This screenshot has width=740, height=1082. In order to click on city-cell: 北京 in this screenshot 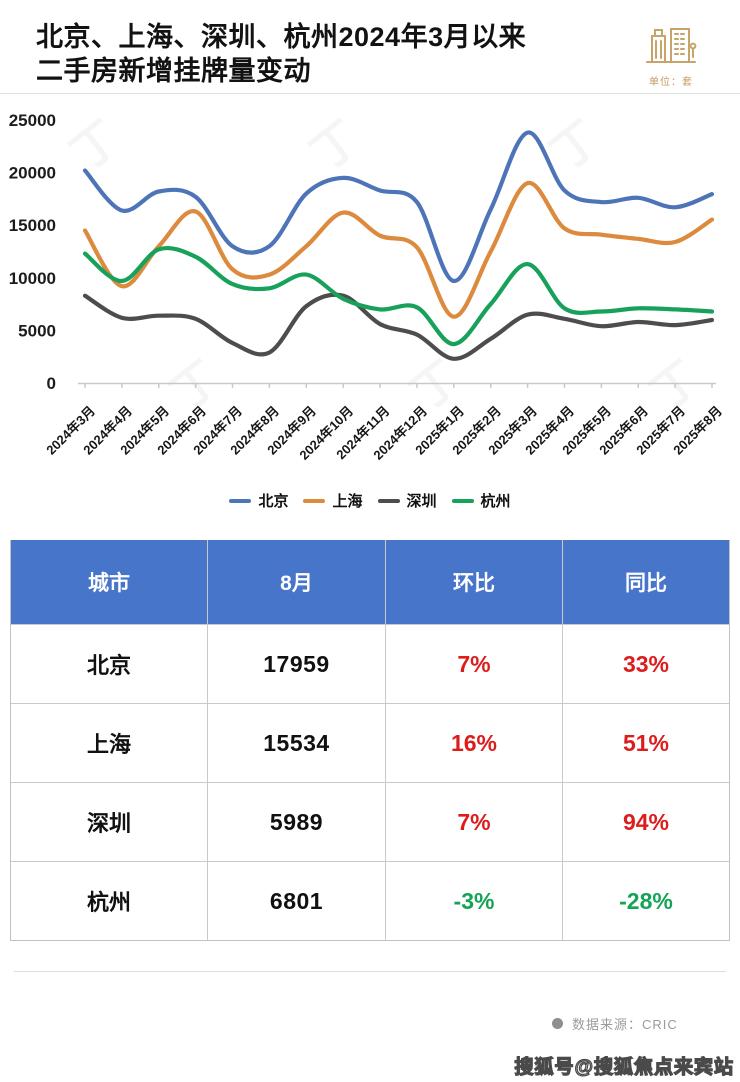, I will do `click(108, 665)`.